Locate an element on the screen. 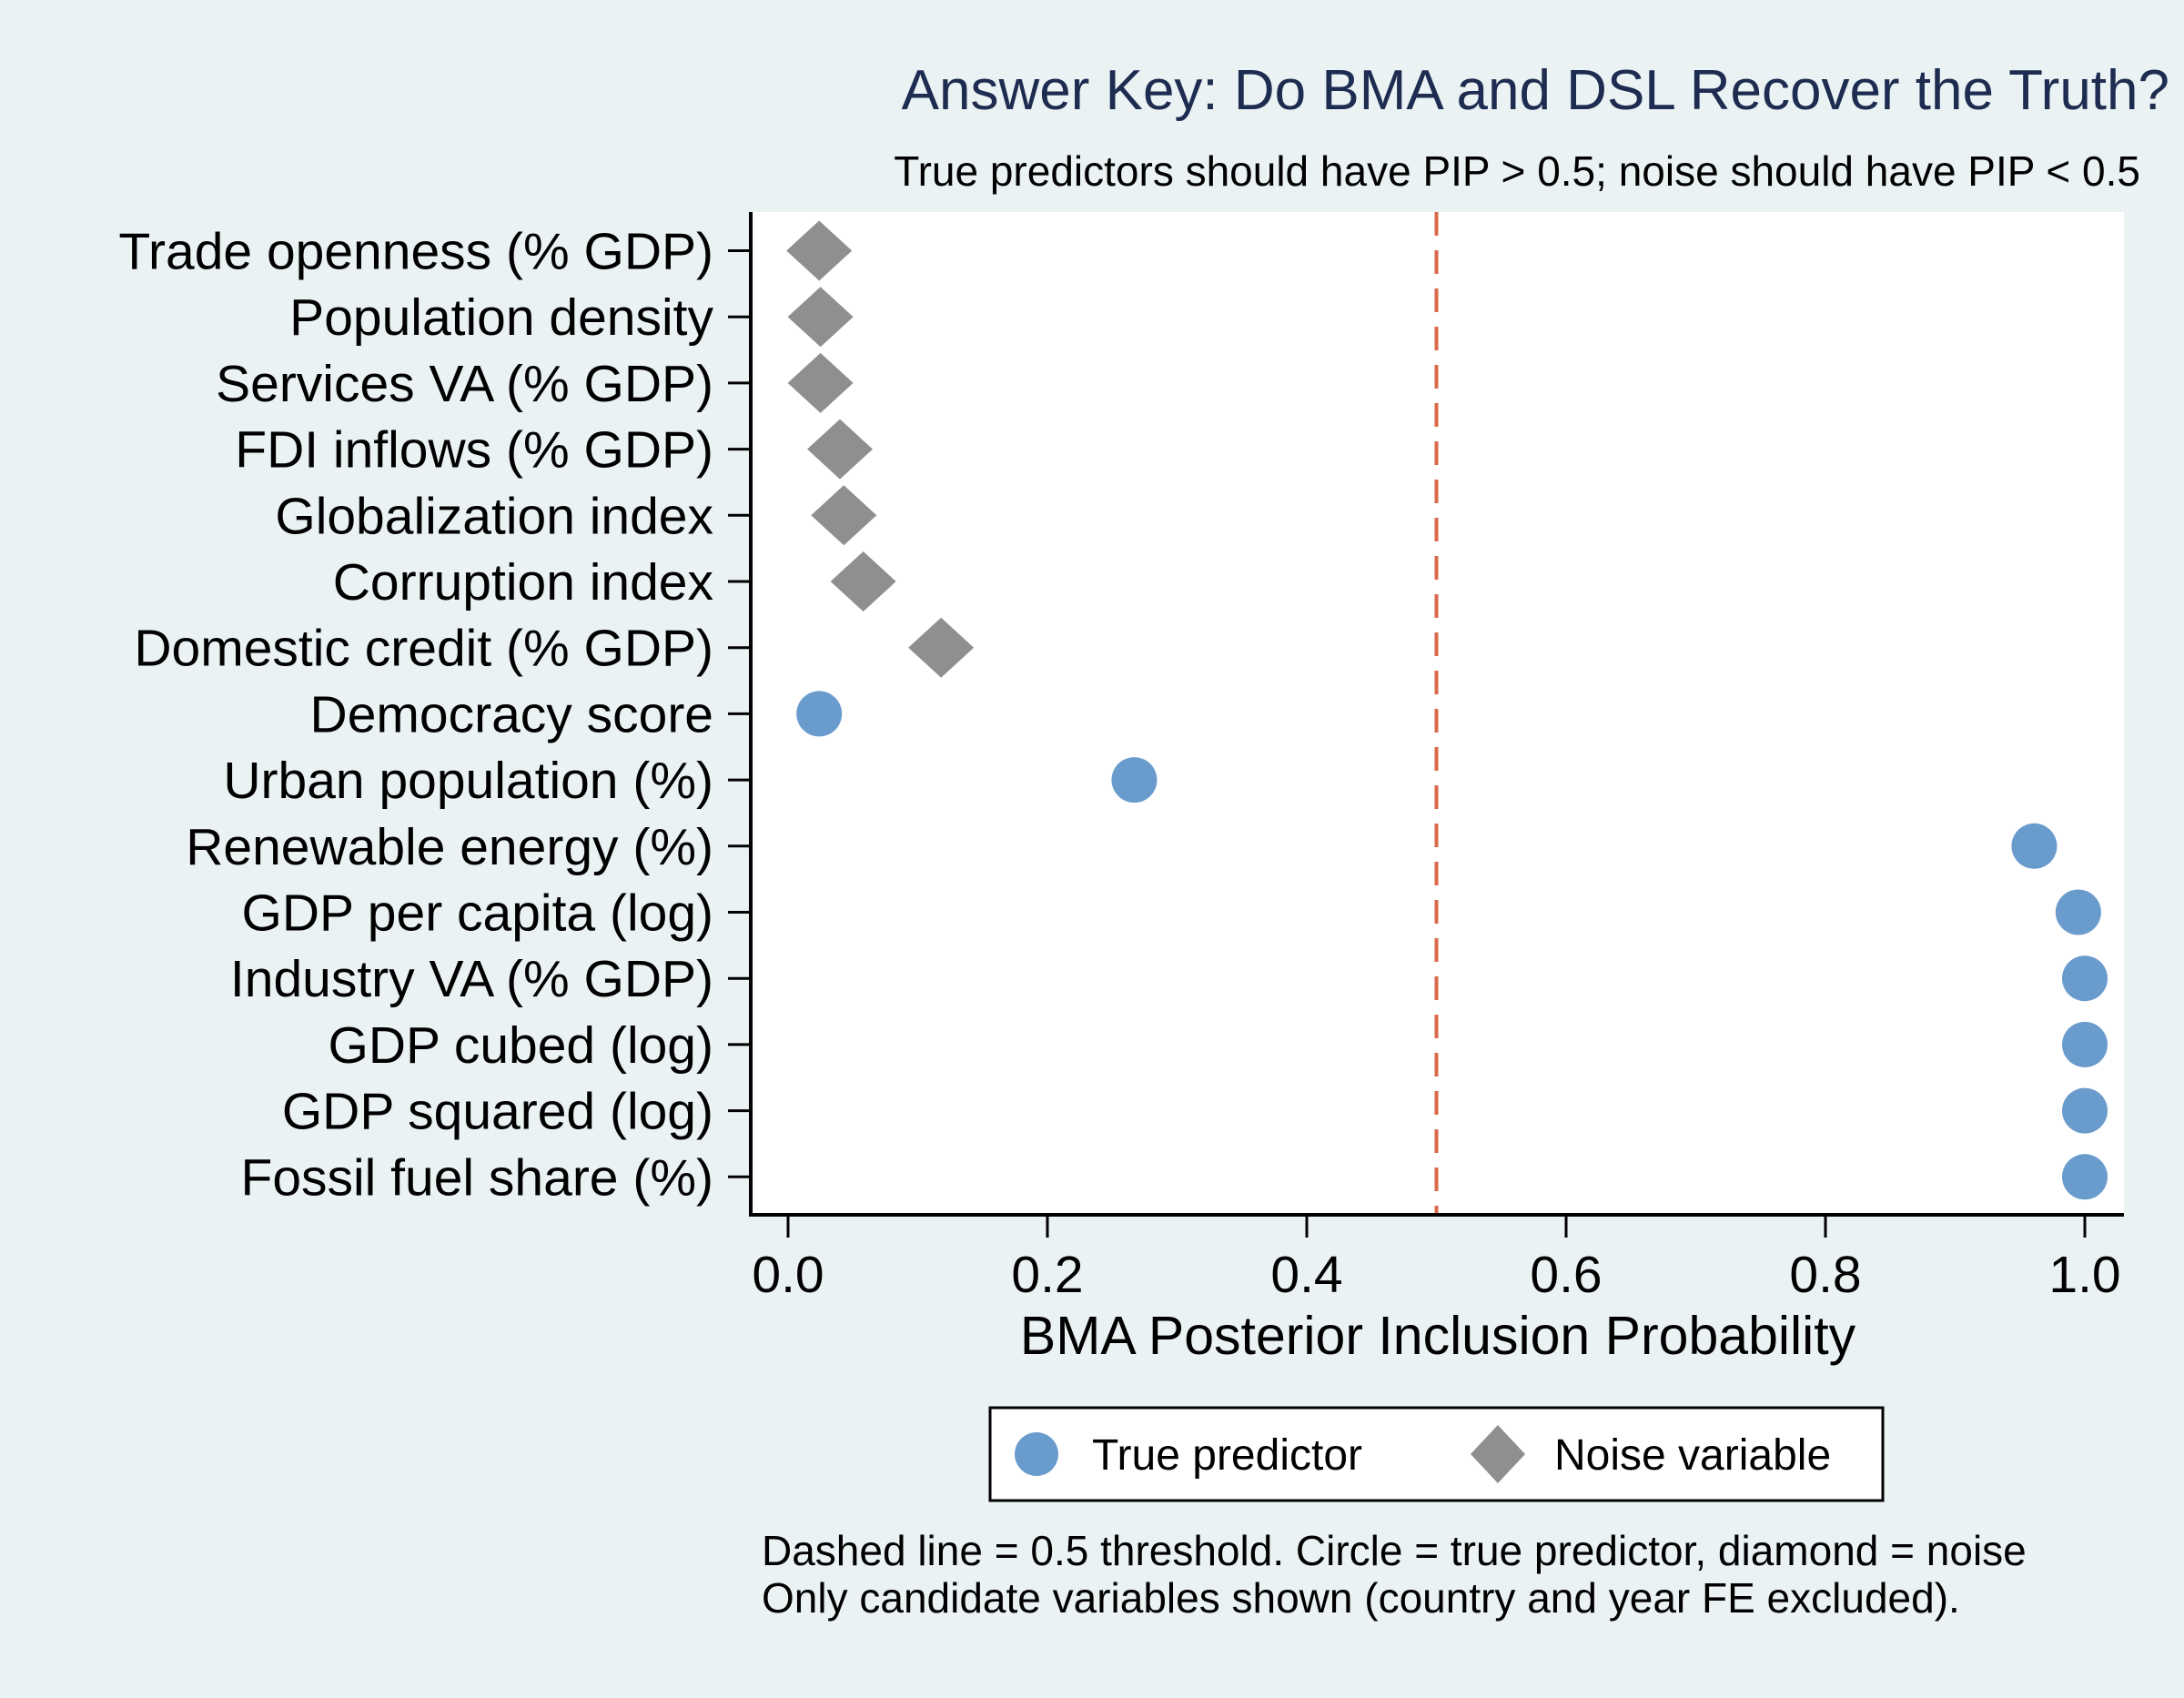 Image resolution: width=2184 pixels, height=1698 pixels. x-tick-label: 0.6 is located at coordinates (1566, 1275).